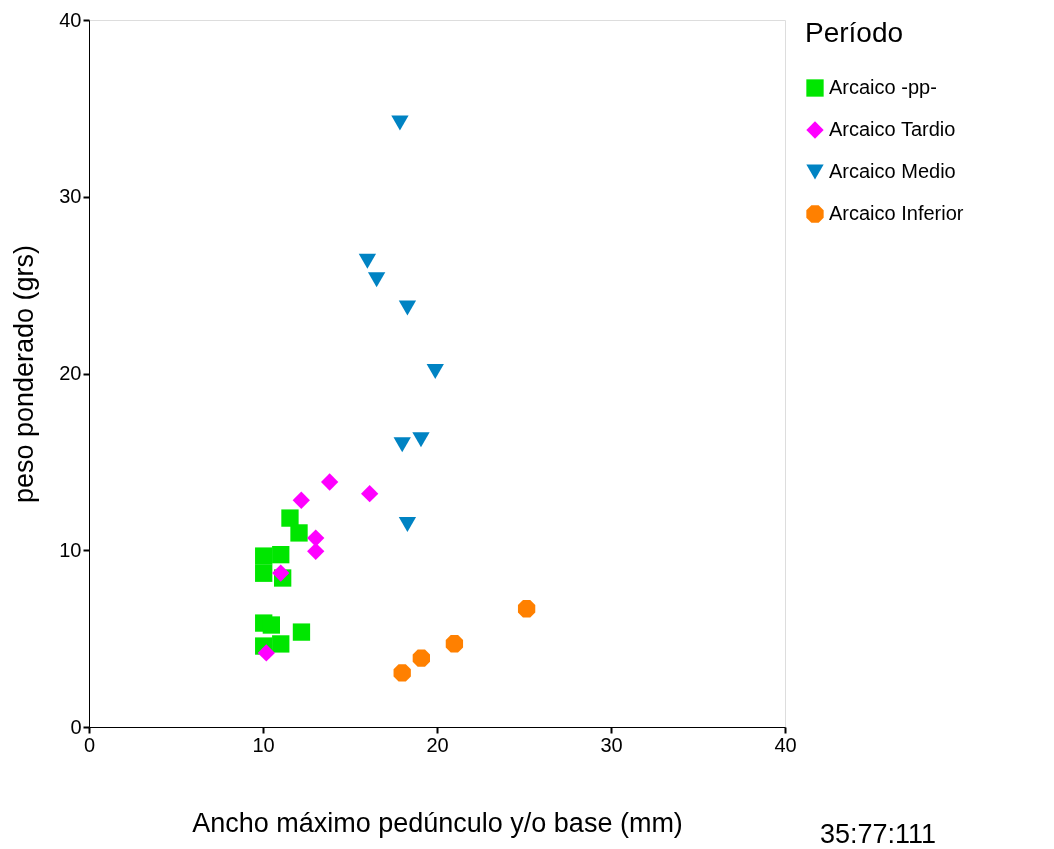  What do you see at coordinates (892, 171) in the screenshot?
I see `legend-label: Arcaico Medio` at bounding box center [892, 171].